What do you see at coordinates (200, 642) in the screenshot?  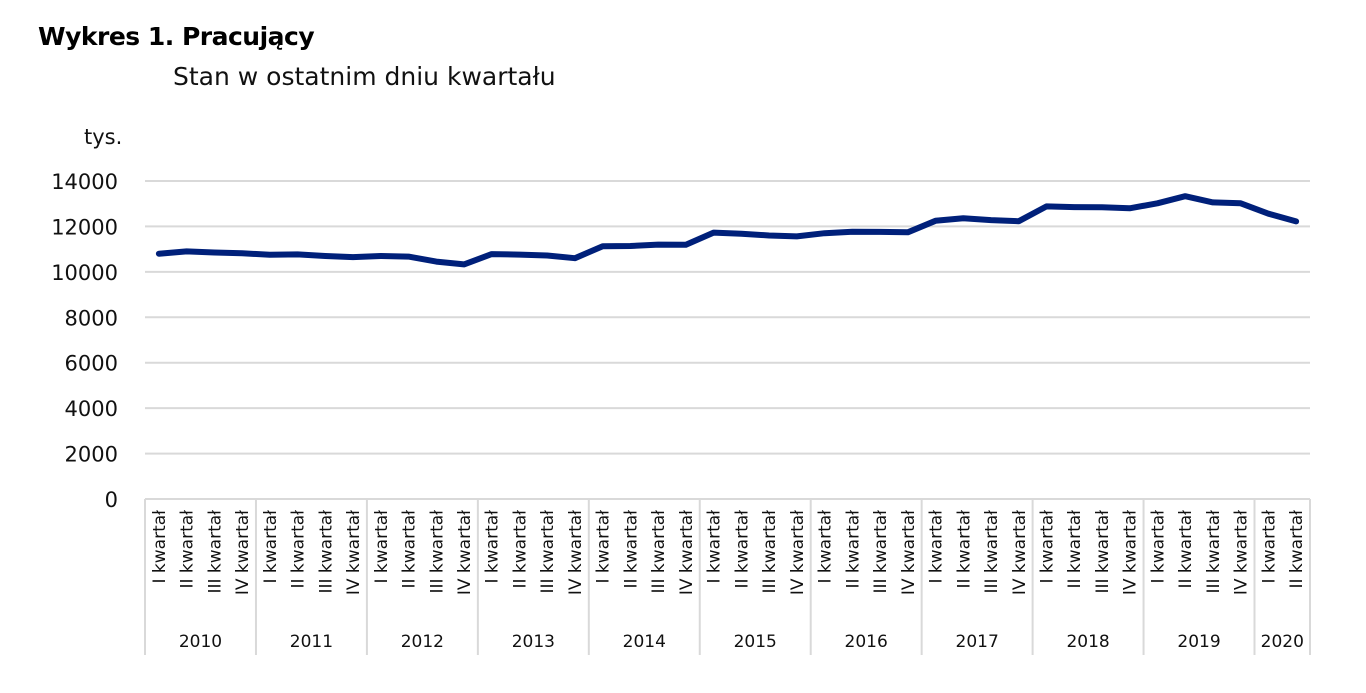 I see `x-group-label: 2010` at bounding box center [200, 642].